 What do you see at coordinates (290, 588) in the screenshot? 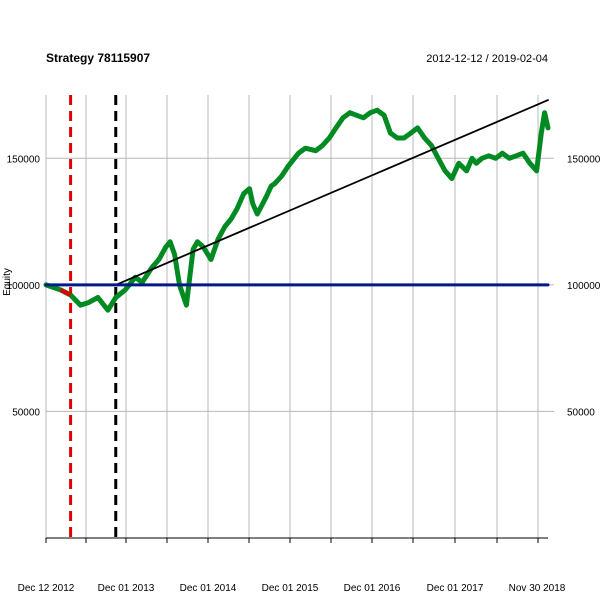
I see `x-tick-label: Dec 01 2015` at bounding box center [290, 588].